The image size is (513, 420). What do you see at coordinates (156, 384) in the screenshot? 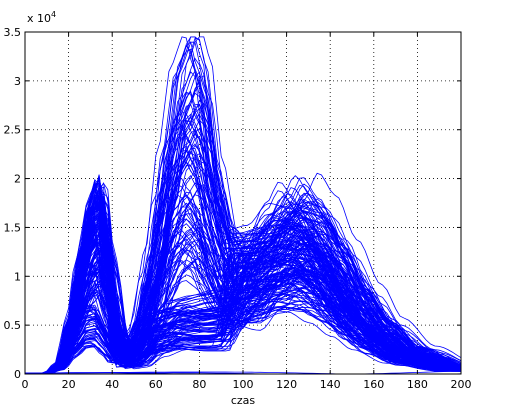
I see `x-tick-label: 60` at bounding box center [156, 384].